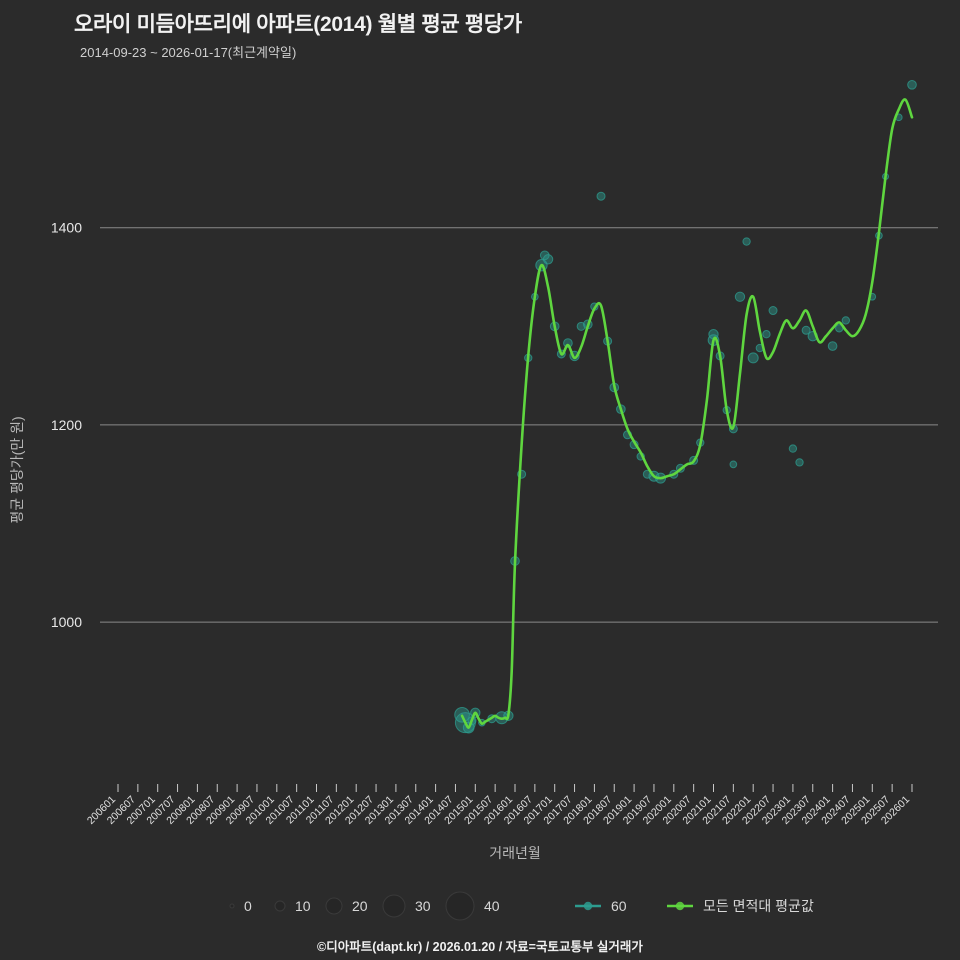 This screenshot has width=960, height=960. What do you see at coordinates (758, 906) in the screenshot?
I see `legend-line-label: 모든 면적대 평균값` at bounding box center [758, 906].